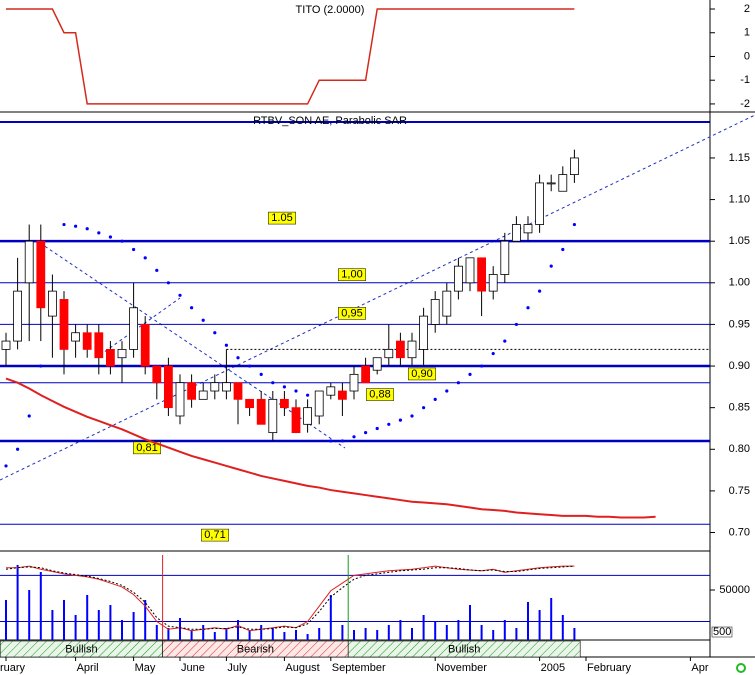 The width and height of the screenshot is (755, 675). I want to click on level-label: 0,90, so click(421, 374).